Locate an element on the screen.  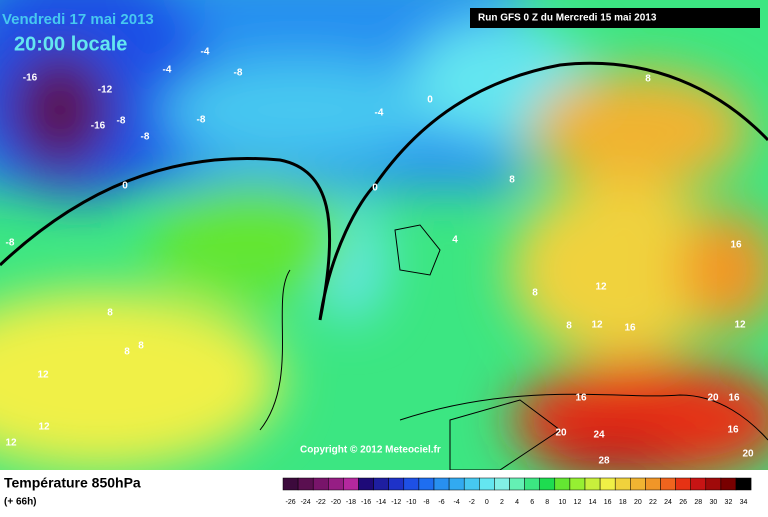
legend-label: 2 is located at coordinates (502, 502).